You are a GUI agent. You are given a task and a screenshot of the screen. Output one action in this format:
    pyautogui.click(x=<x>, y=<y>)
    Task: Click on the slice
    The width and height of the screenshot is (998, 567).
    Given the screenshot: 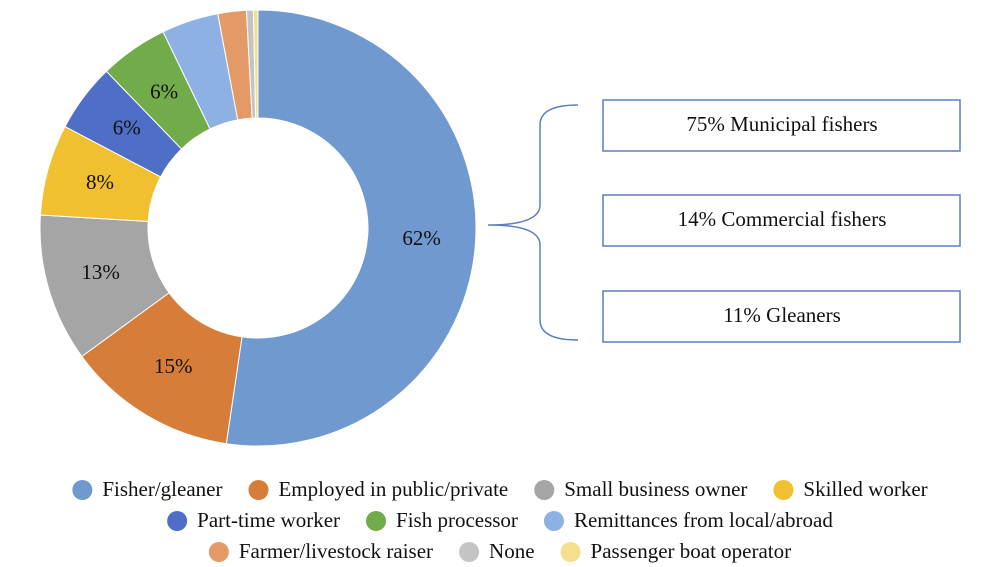 What is the action you would take?
    pyautogui.click(x=255, y=64)
    